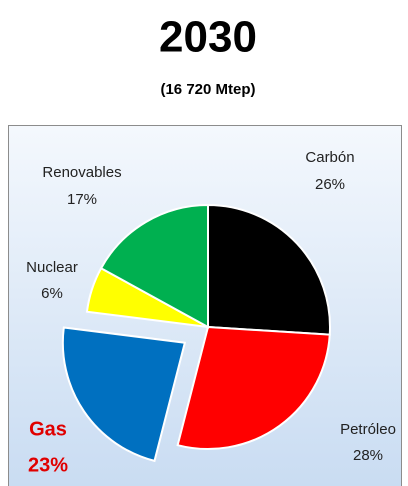 This screenshot has height=486, width=408. What do you see at coordinates (82, 199) in the screenshot?
I see `slice-value-label: 17%` at bounding box center [82, 199].